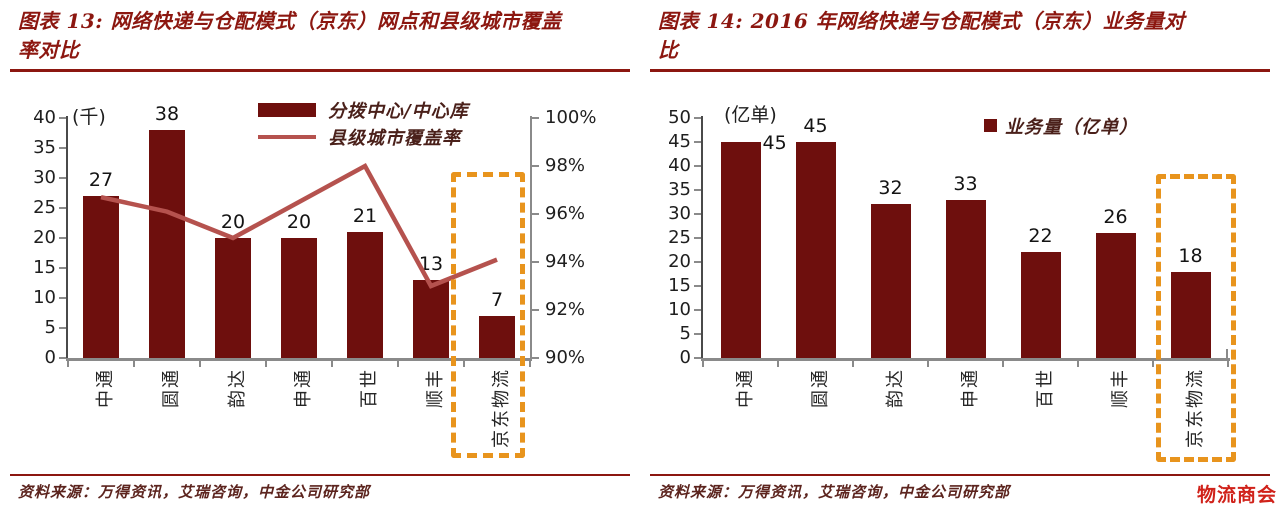  What do you see at coordinates (565, 309) in the screenshot?
I see `right-axis-tick-label: 92%` at bounding box center [565, 309].